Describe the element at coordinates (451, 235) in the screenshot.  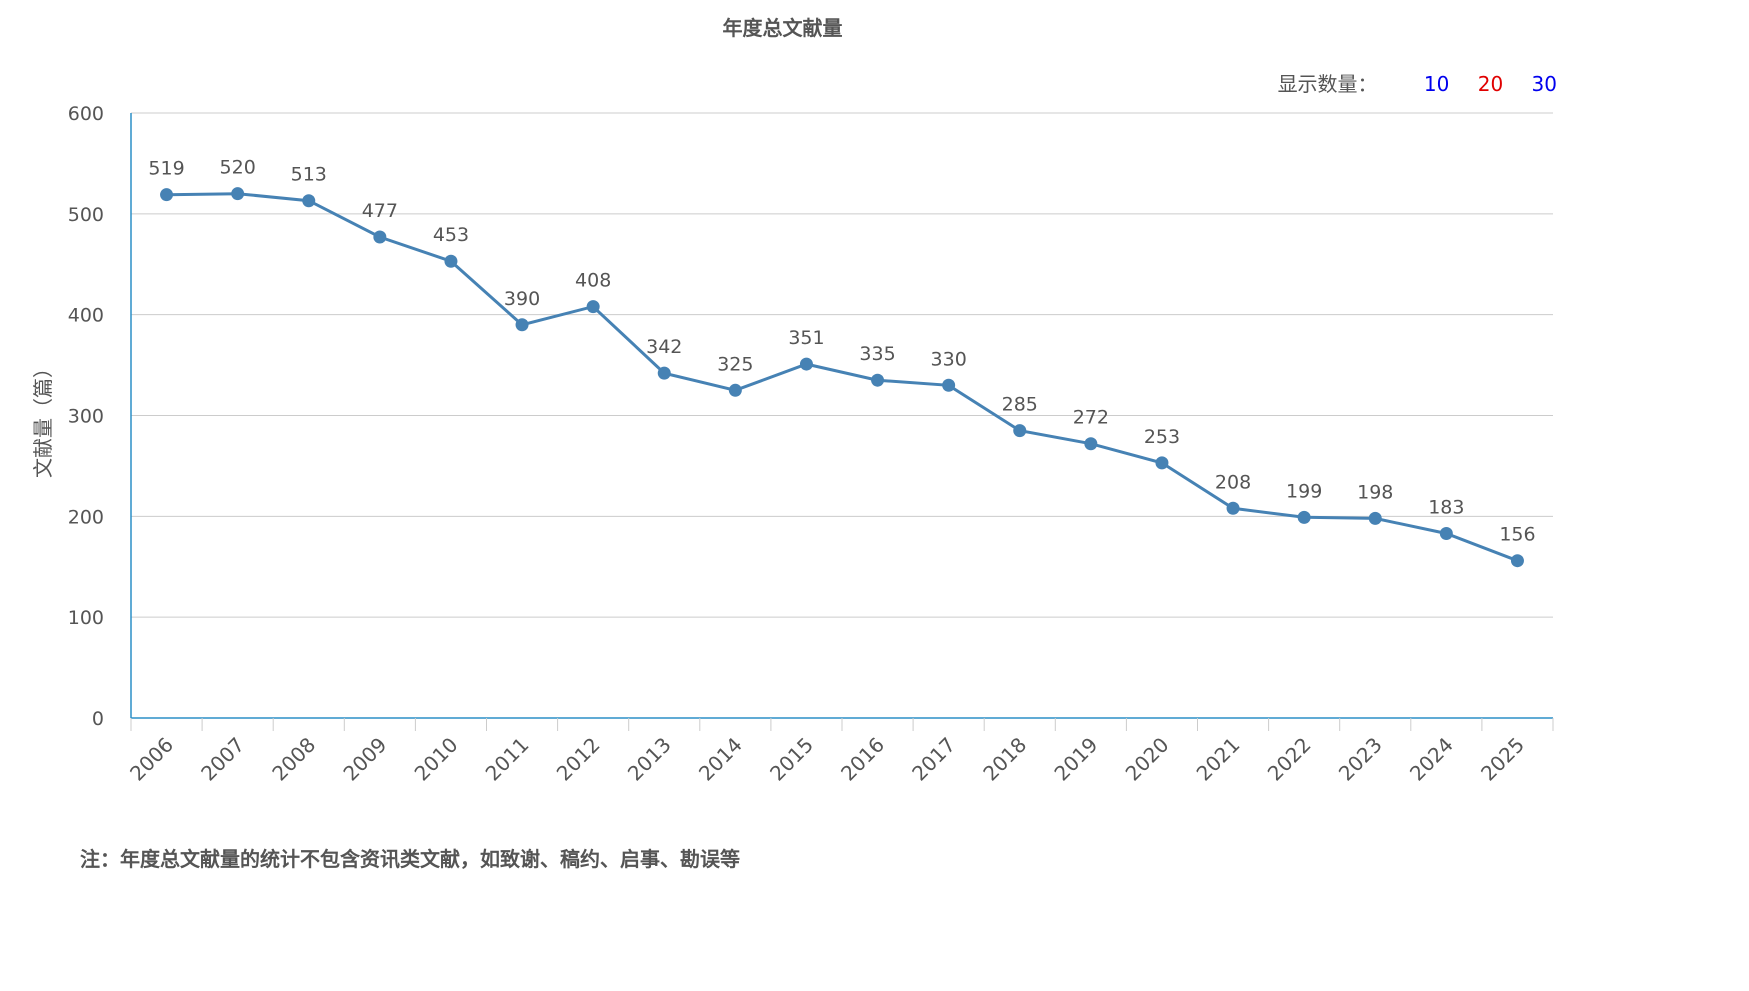
I see `data-label: 453` at that location.